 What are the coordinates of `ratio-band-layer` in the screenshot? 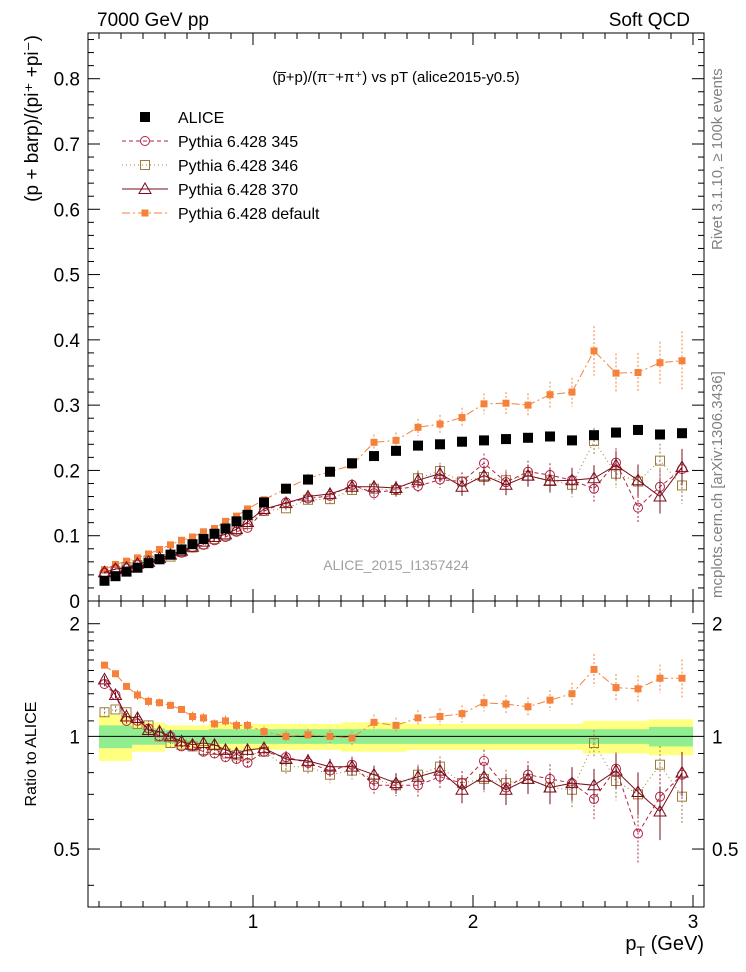 It's located at (396, 738).